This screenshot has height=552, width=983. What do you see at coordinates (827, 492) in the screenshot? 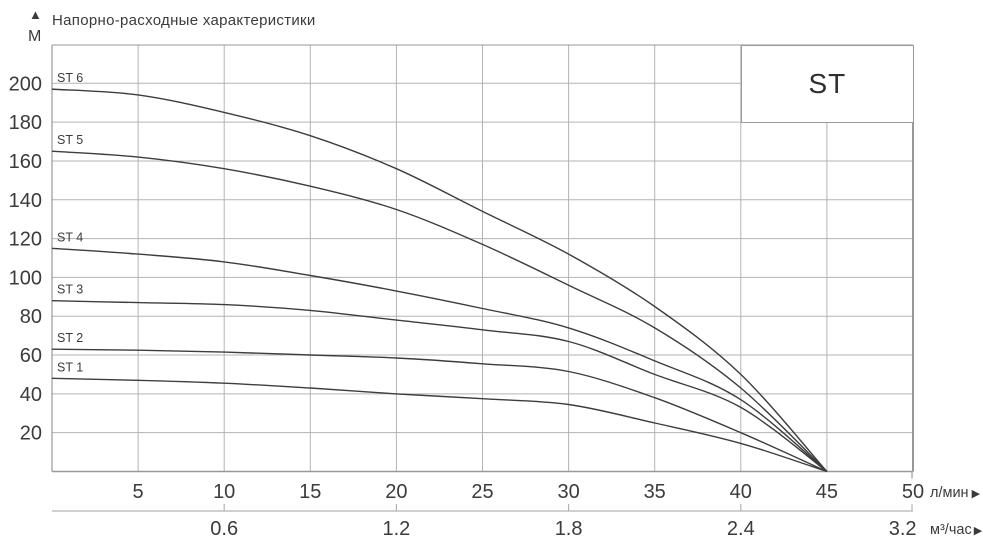
I see `x-tick-label: 45` at bounding box center [827, 492].